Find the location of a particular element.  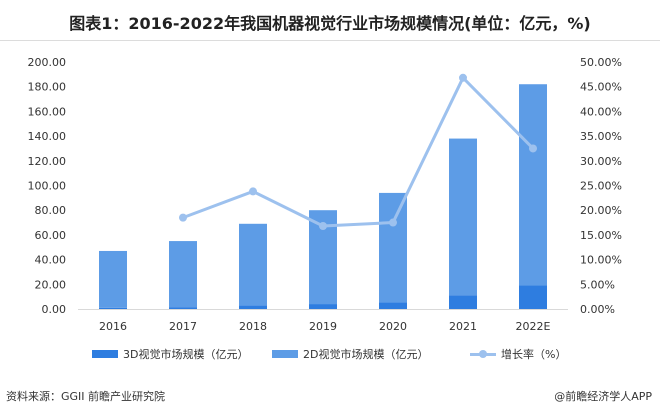

y-tick-label: 120.00 is located at coordinates (47, 161).